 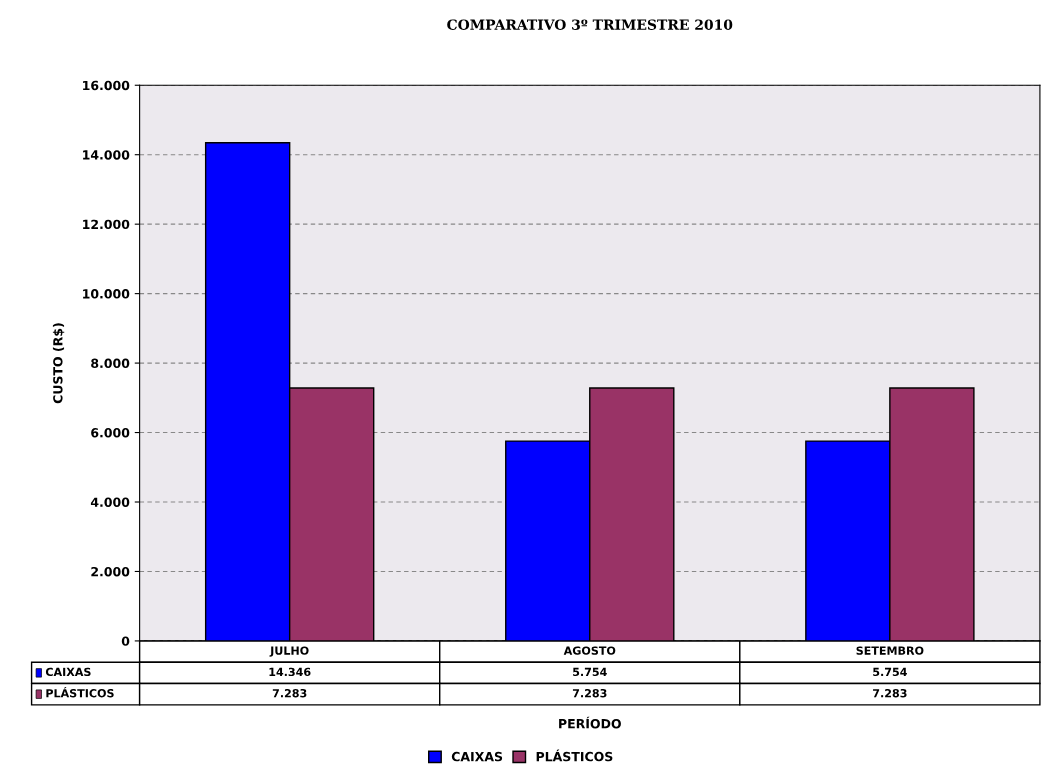 I want to click on y-tick-label: 0, so click(x=125, y=641).